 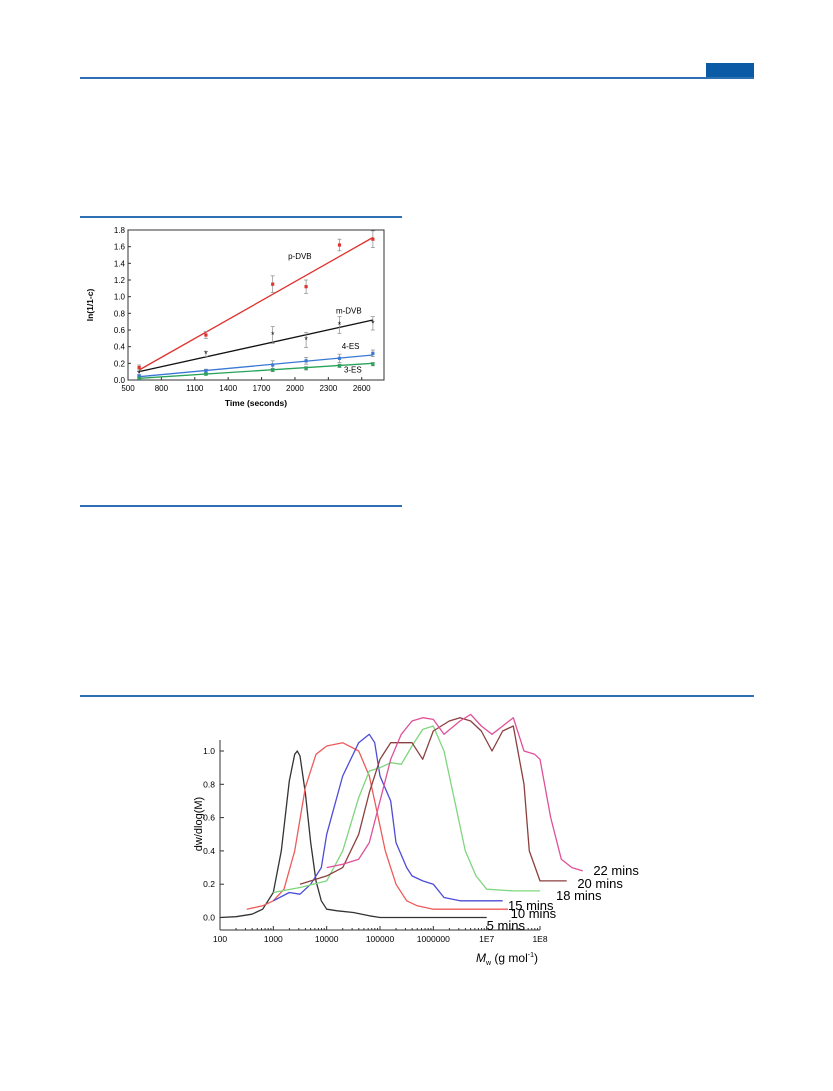 I want to click on curve-15-mins, so click(x=388, y=817).